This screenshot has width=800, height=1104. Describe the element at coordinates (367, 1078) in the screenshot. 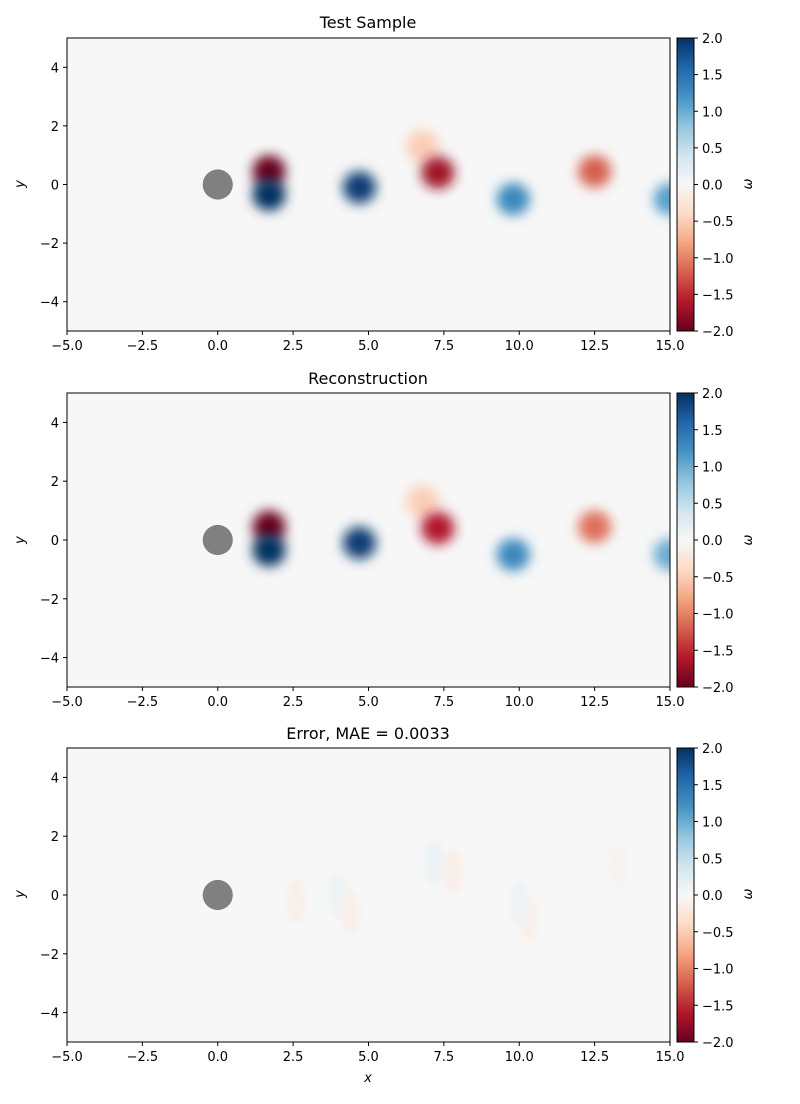

I see `x-axis-label: x` at that location.